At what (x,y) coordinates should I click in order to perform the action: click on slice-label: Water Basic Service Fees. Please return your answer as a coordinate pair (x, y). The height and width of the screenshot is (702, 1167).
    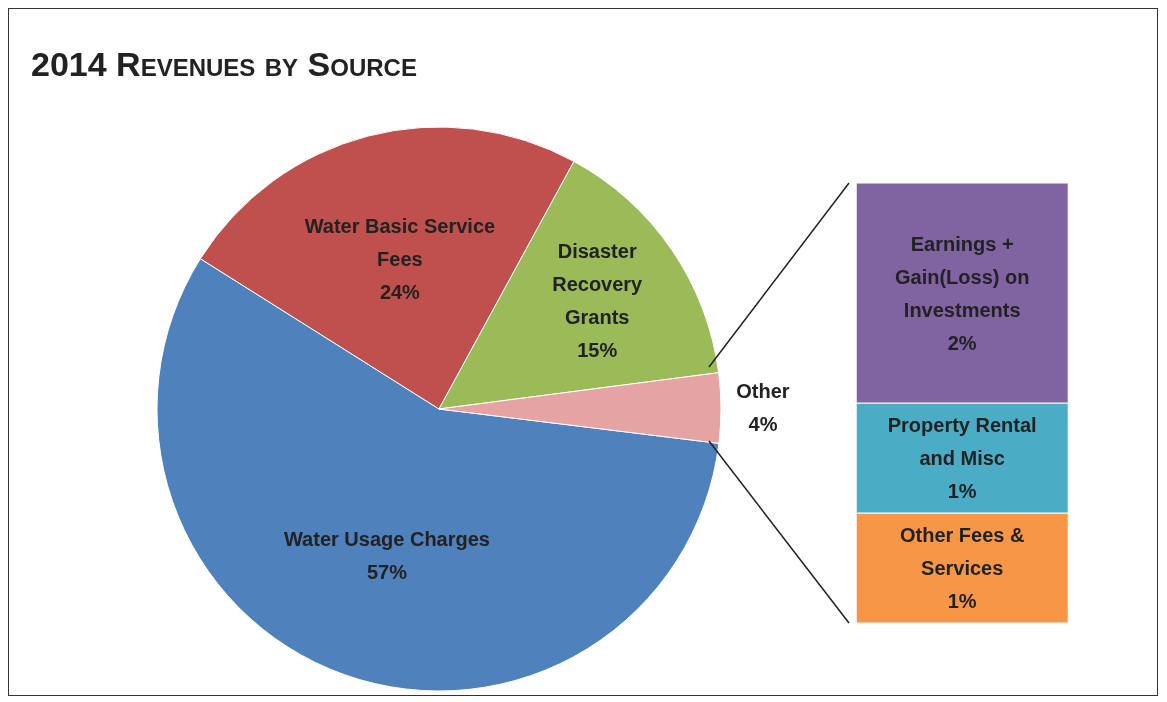
    Looking at the image, I should click on (400, 242).